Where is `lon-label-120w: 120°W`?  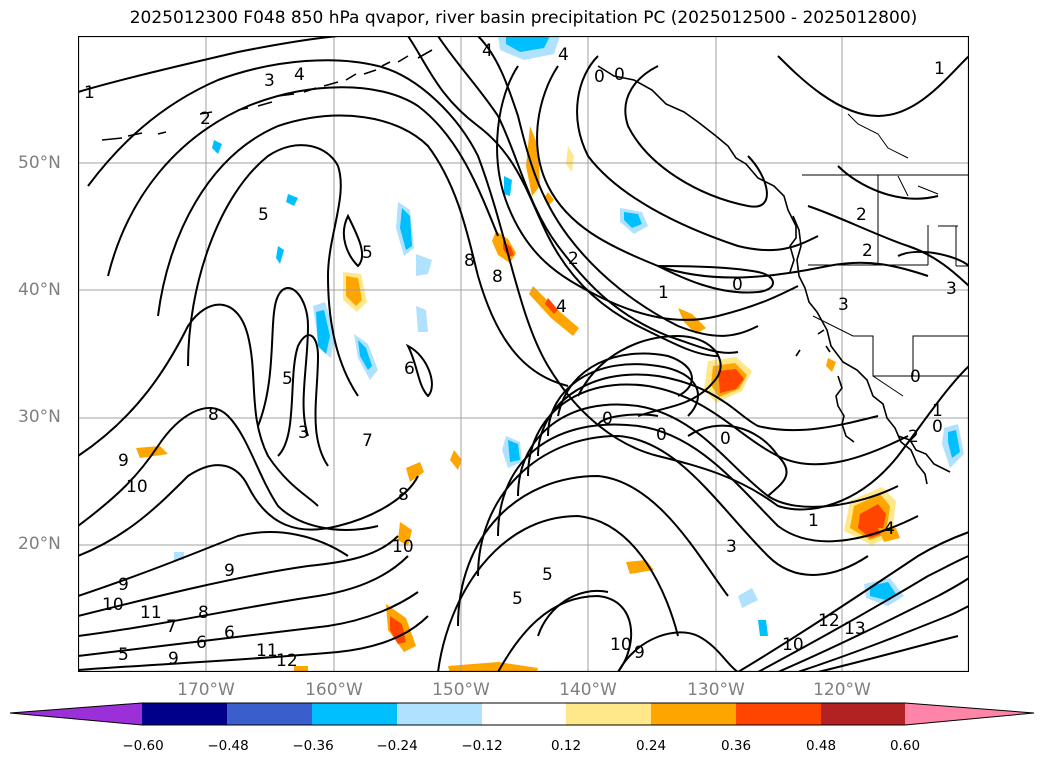 lon-label-120w: 120°W is located at coordinates (842, 690).